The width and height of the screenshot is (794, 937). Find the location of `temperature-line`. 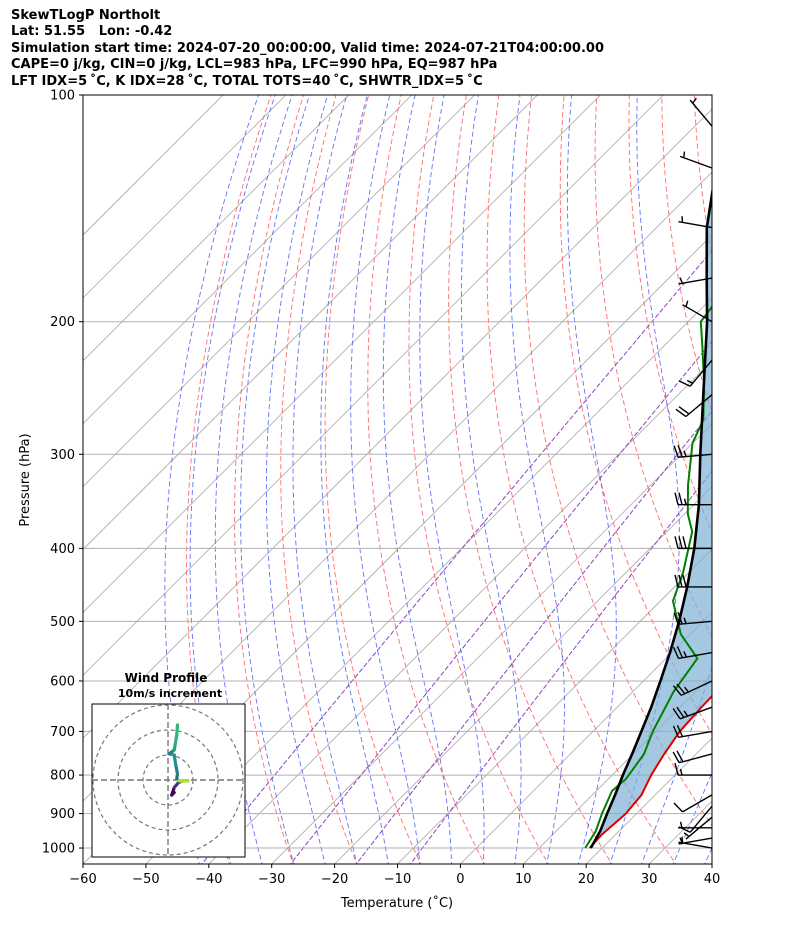

temperature-line is located at coordinates (650, 771).